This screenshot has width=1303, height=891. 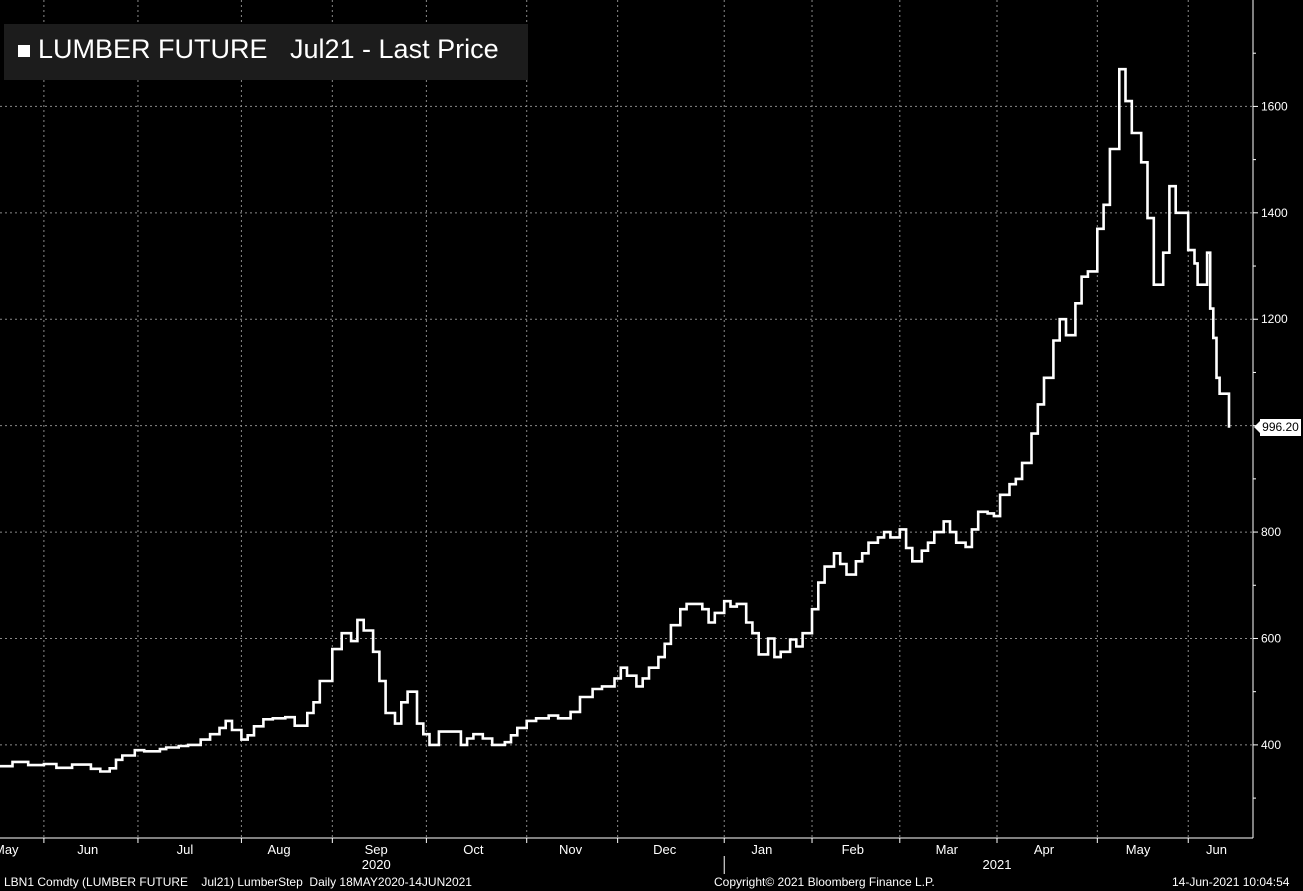 I want to click on x-tick-label: Jan, so click(x=761, y=849).